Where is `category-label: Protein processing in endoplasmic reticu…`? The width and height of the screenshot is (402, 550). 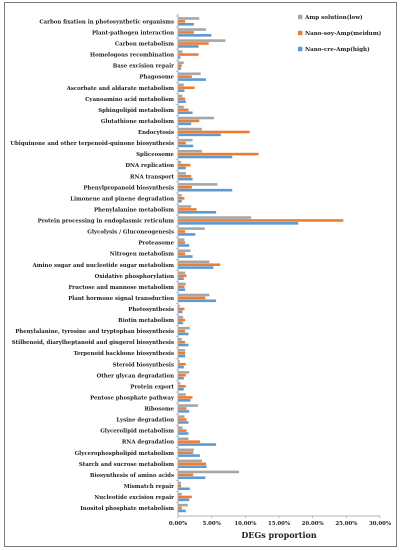
category-label: Protein processing in endoplasmic reticu… is located at coordinates (106, 222).